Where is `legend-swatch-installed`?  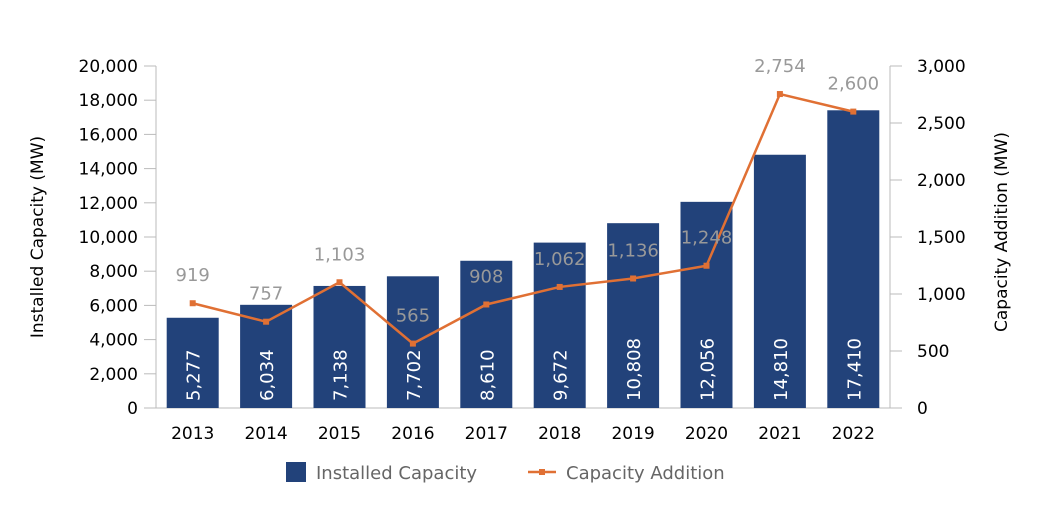
legend-swatch-installed is located at coordinates (296, 472).